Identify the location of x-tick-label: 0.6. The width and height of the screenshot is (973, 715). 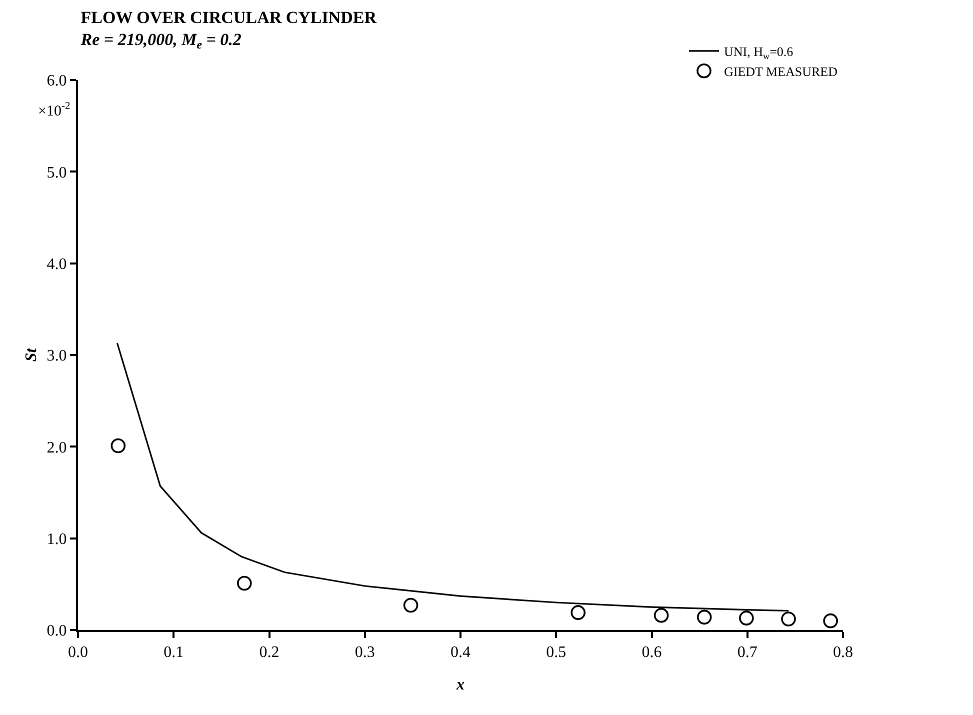
(652, 653).